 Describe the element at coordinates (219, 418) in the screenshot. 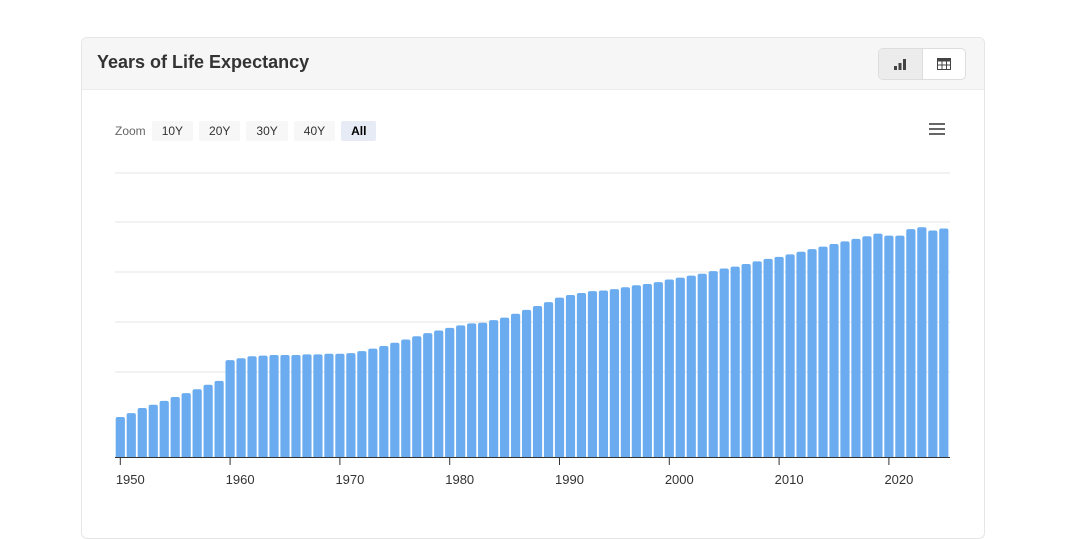

I see `bar-1959` at that location.